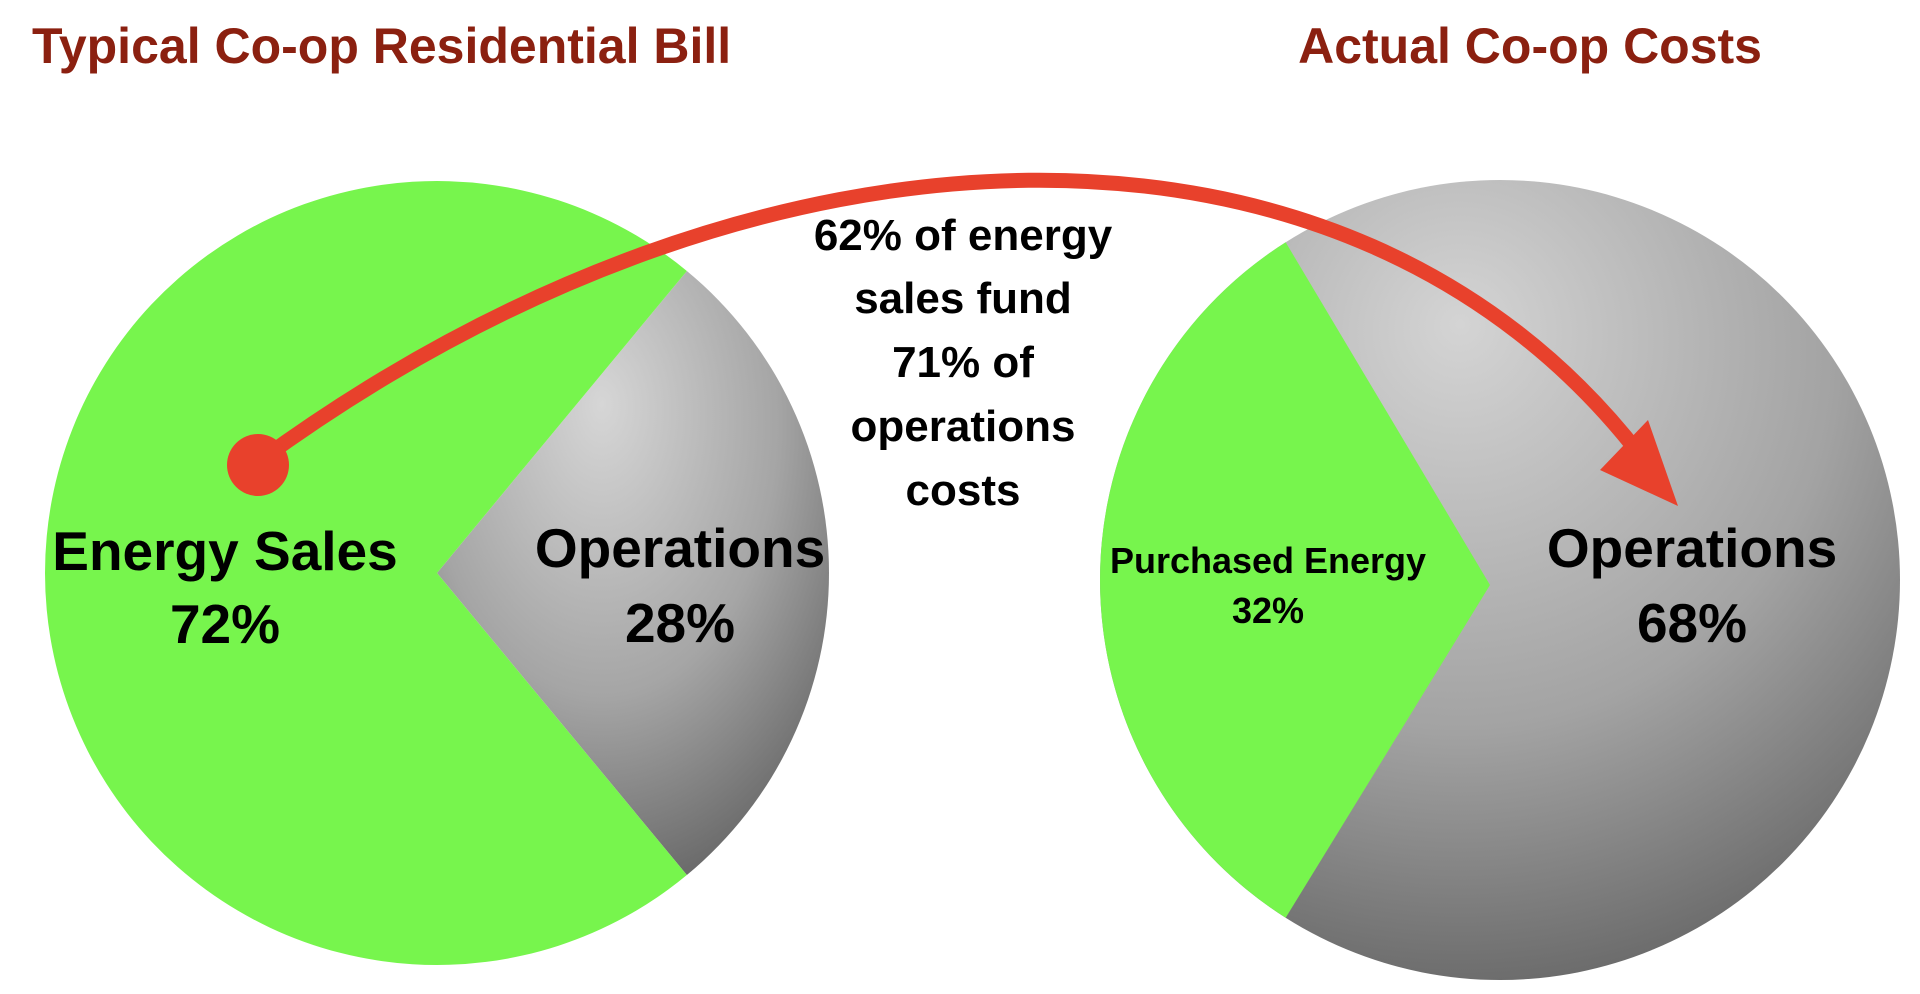 The height and width of the screenshot is (994, 1920). I want to click on annotation-line: 71% of, so click(963, 362).